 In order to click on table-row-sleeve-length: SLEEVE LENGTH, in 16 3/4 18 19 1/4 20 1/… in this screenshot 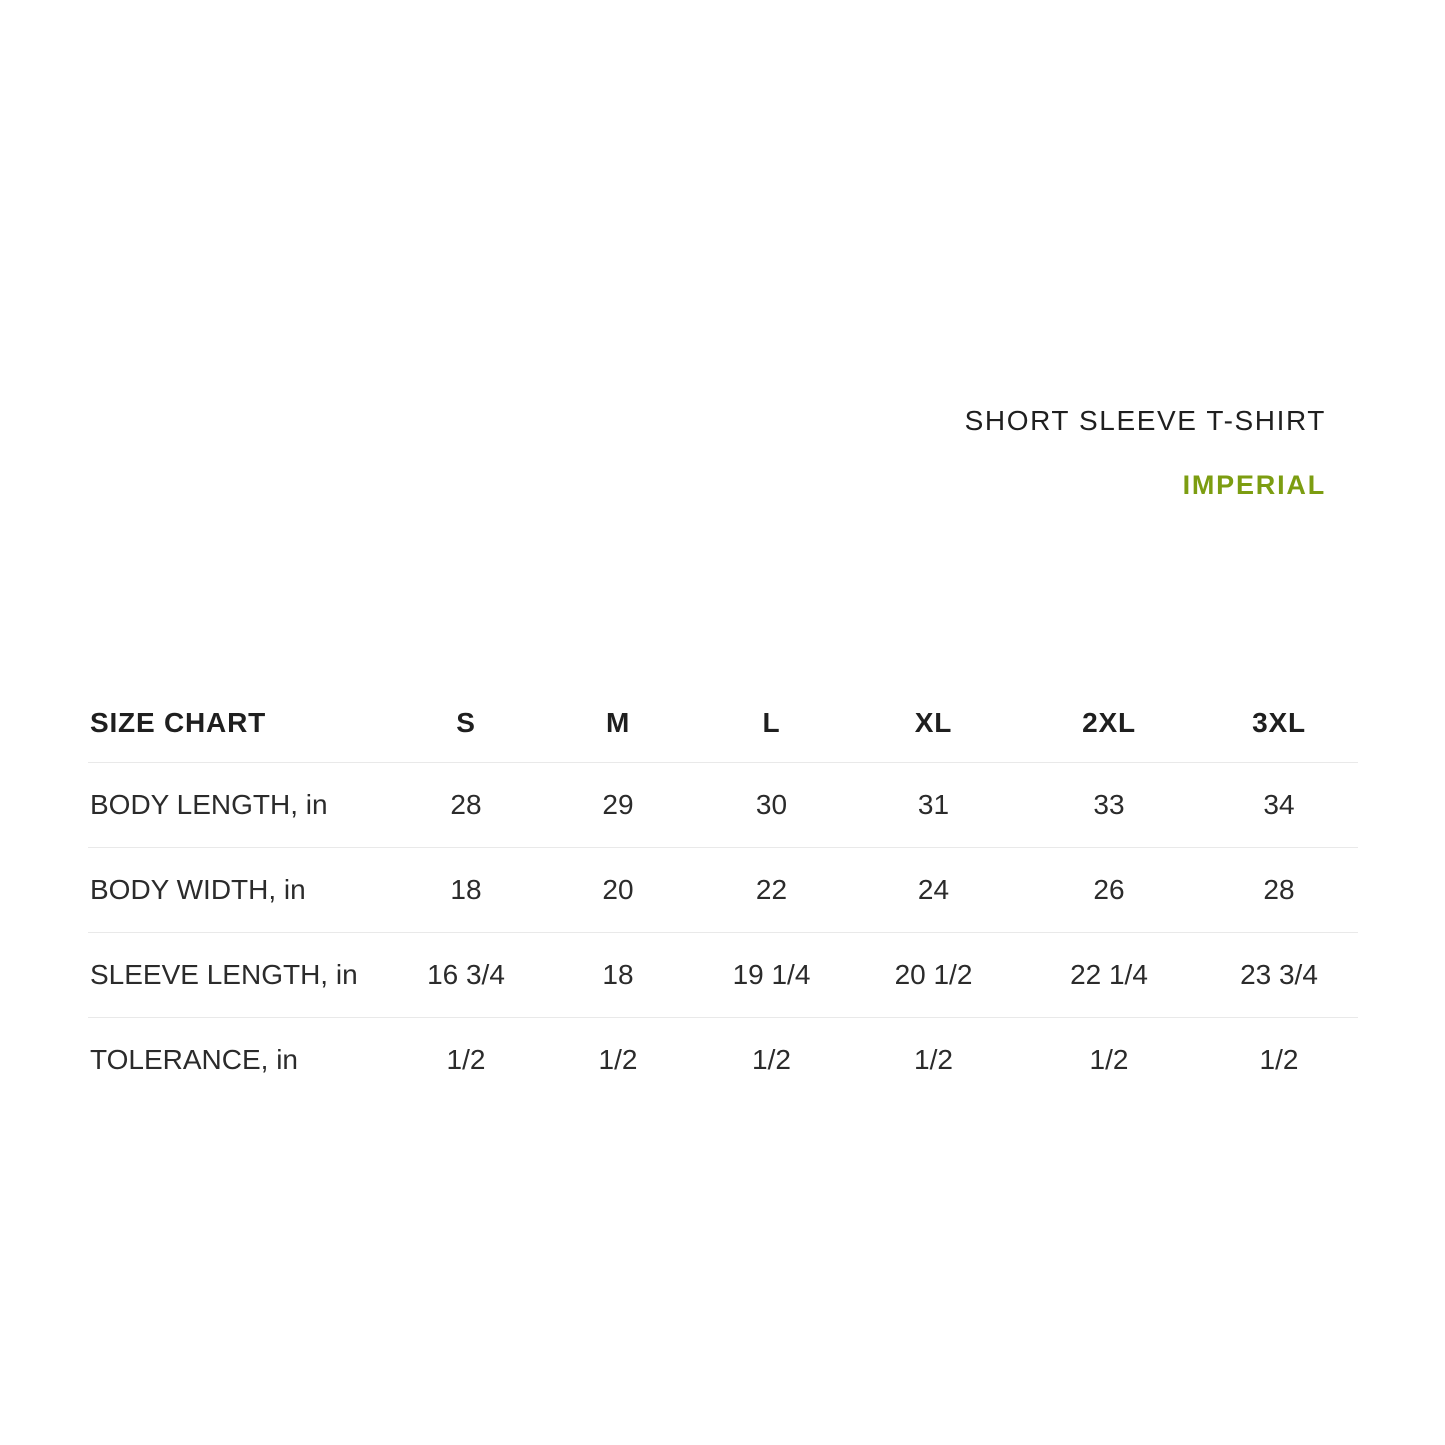, I will do `click(723, 975)`.